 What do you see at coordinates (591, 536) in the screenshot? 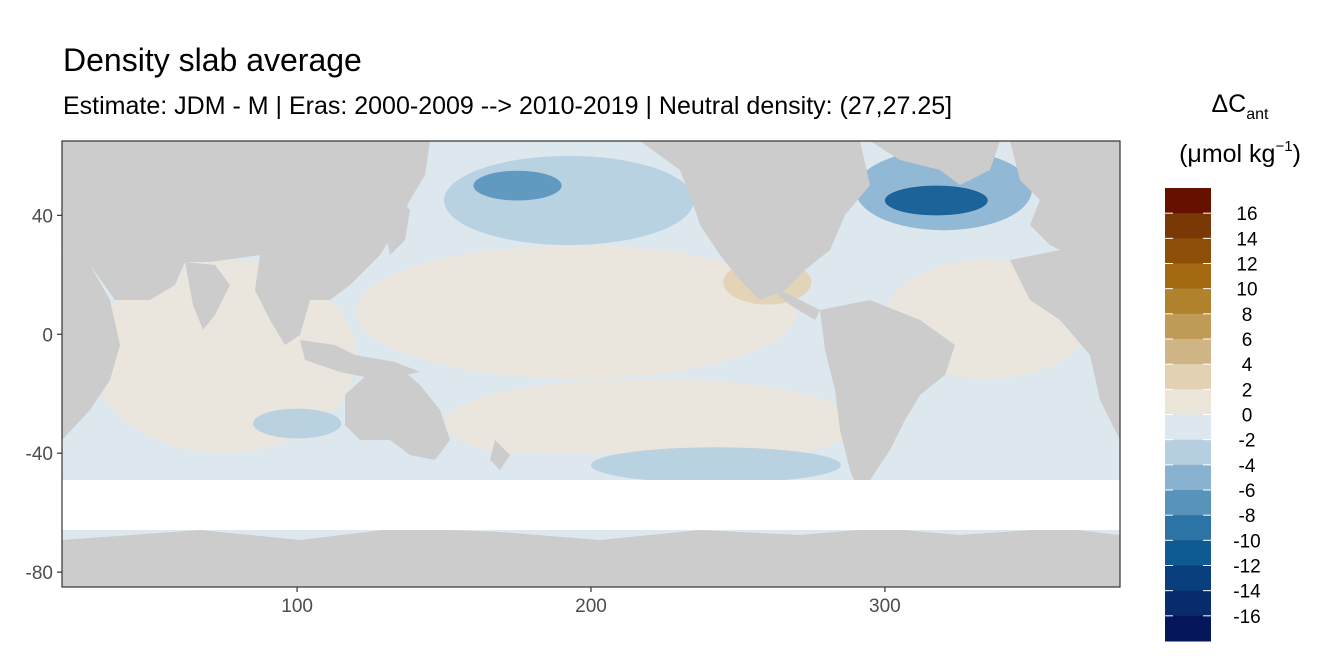
I see `land-antarctica-edge` at bounding box center [591, 536].